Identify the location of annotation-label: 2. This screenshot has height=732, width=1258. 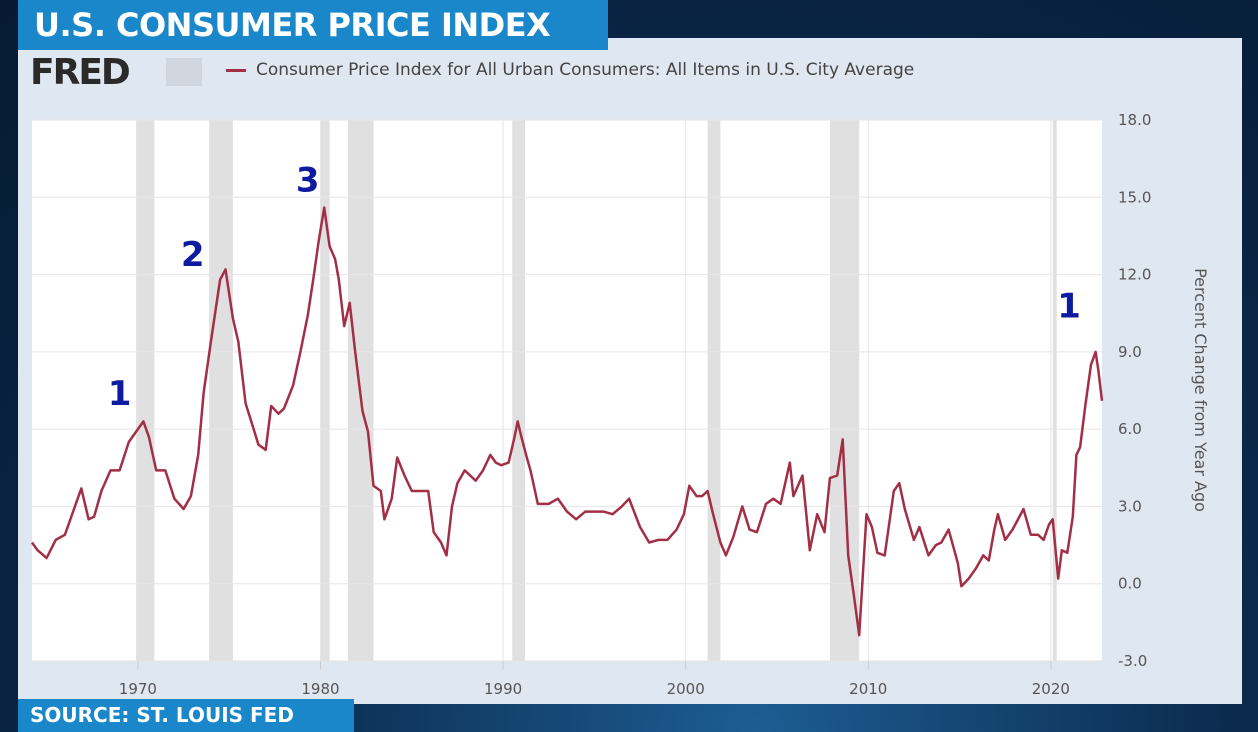
(193, 255).